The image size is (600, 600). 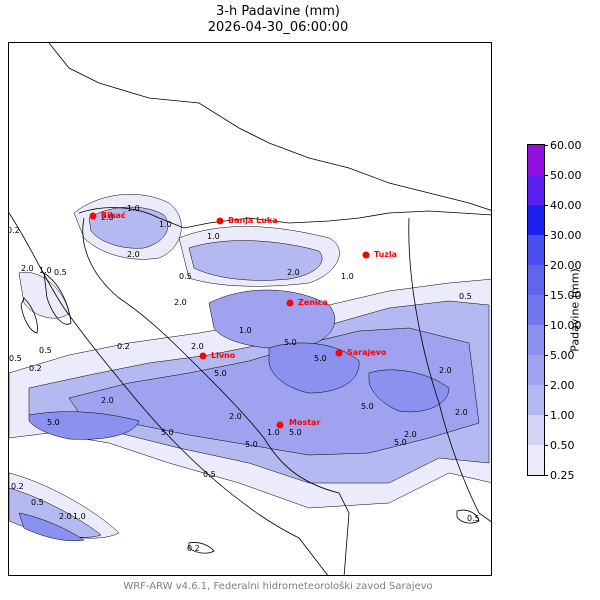 I want to click on colorbar-tick: 15.00, so click(x=563, y=295).